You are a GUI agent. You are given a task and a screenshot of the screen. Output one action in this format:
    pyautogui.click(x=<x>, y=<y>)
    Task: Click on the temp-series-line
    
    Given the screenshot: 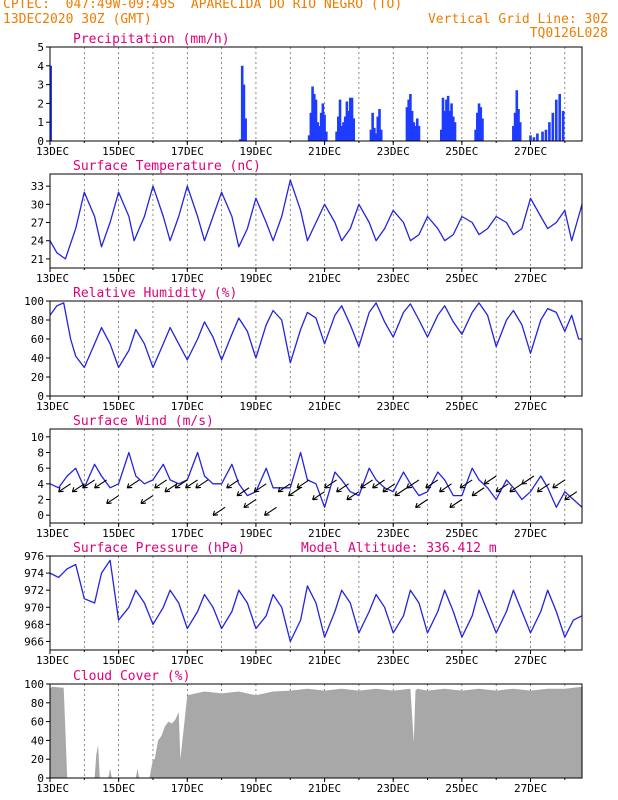 What is the action you would take?
    pyautogui.click(x=316, y=219)
    